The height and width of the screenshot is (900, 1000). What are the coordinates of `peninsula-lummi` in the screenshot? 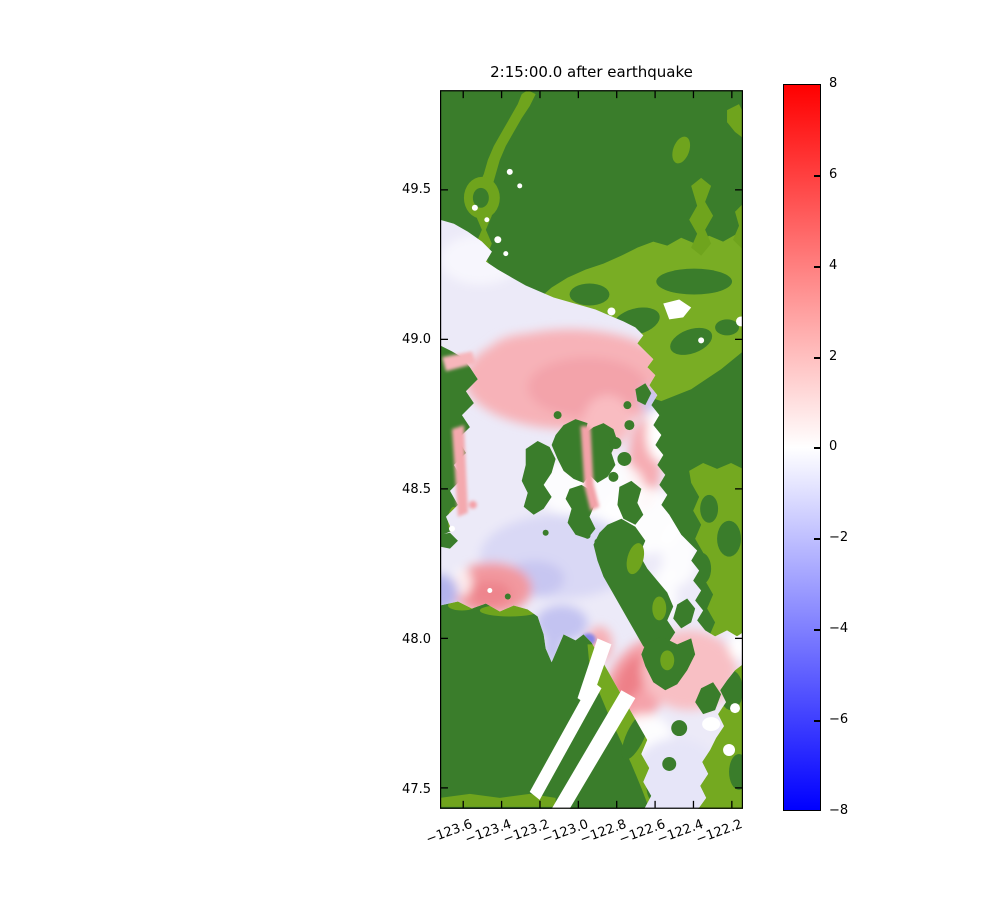 It's located at (643, 394).